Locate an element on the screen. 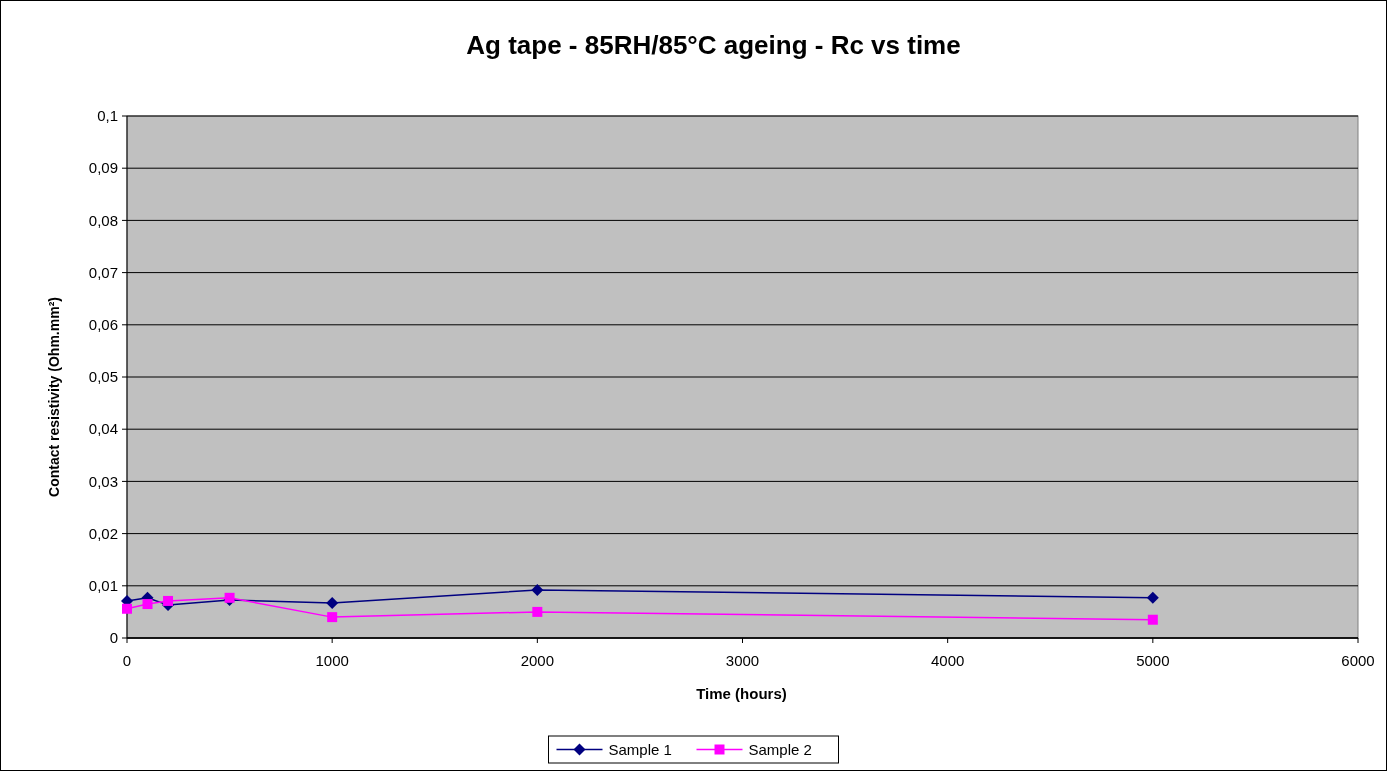 Image resolution: width=1387 pixels, height=771 pixels. y-axis-title: Contact resistivity (Ohm.mm²) is located at coordinates (54, 397).